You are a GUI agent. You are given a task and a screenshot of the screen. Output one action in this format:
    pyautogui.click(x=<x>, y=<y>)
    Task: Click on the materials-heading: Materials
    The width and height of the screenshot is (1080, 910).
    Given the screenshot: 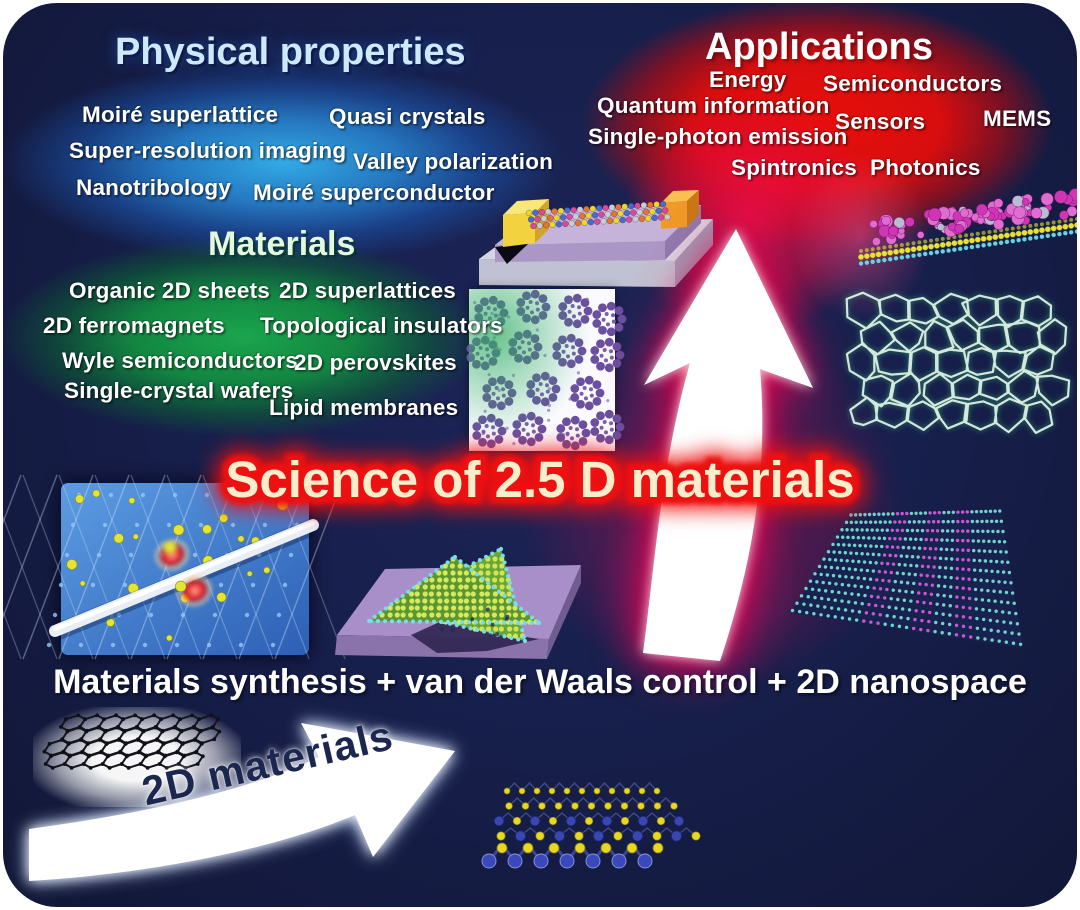 What is the action you would take?
    pyautogui.click(x=282, y=244)
    